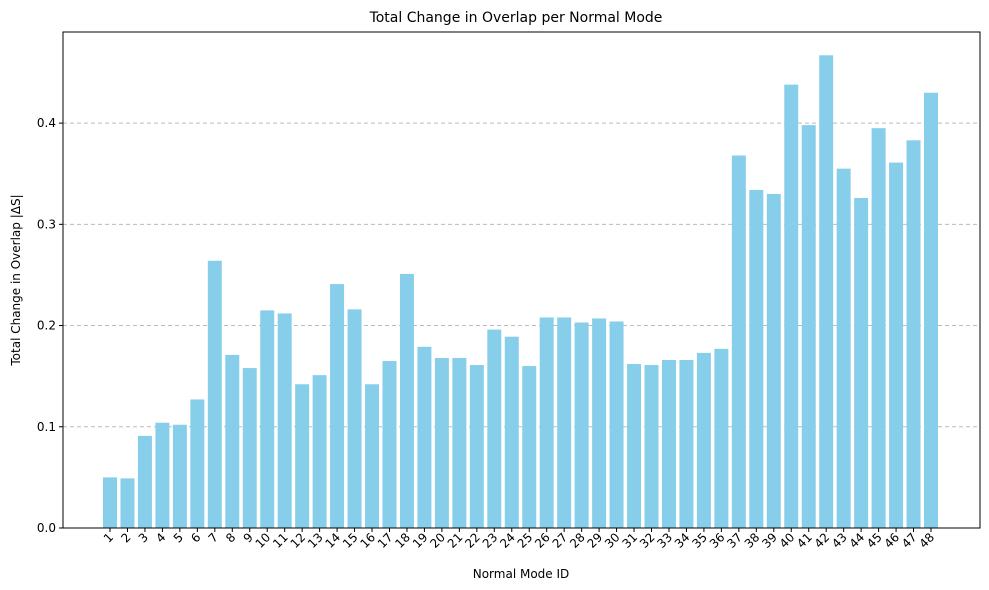  Describe the element at coordinates (160, 537) in the screenshot. I see `x-tick-label: 4` at that location.